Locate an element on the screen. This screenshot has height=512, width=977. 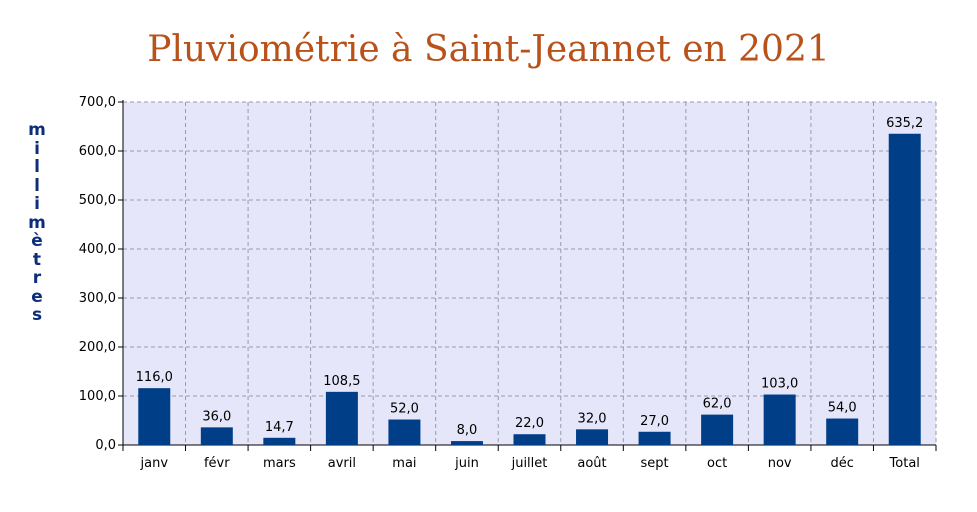
data-label: 54,0 is located at coordinates (842, 408).